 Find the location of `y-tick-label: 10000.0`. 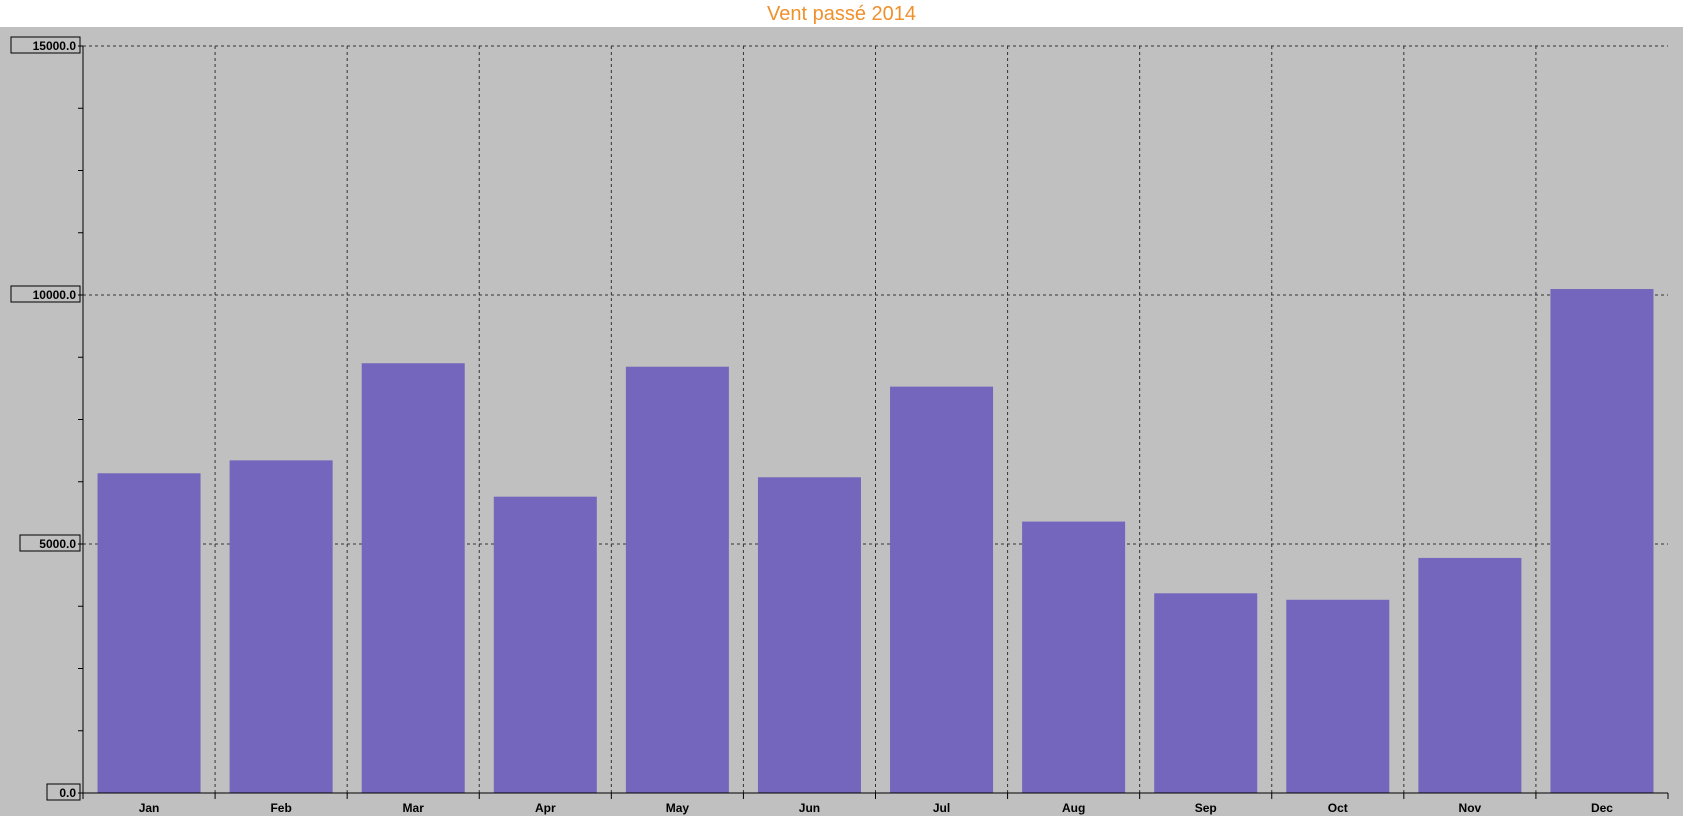

y-tick-label: 10000.0 is located at coordinates (55, 295).